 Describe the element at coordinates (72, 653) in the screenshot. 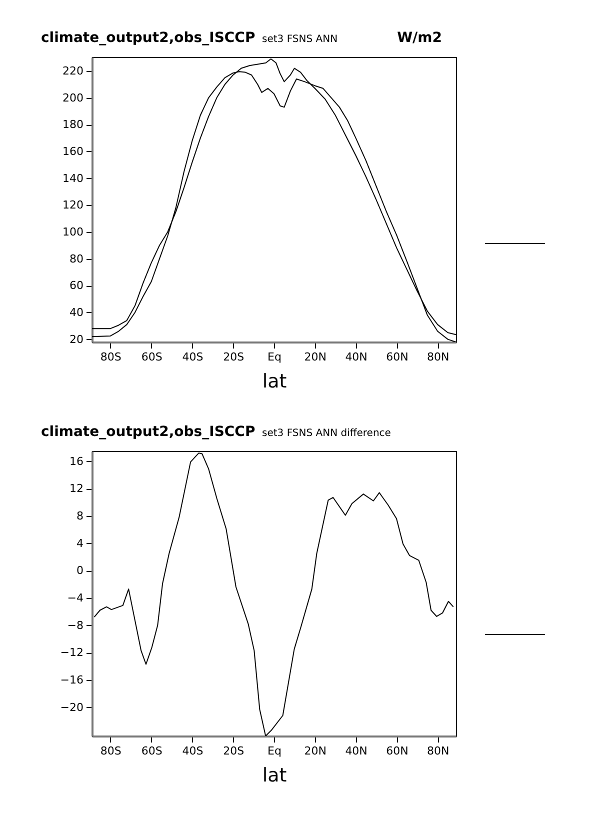

I see `y-tick-label: −12` at that location.